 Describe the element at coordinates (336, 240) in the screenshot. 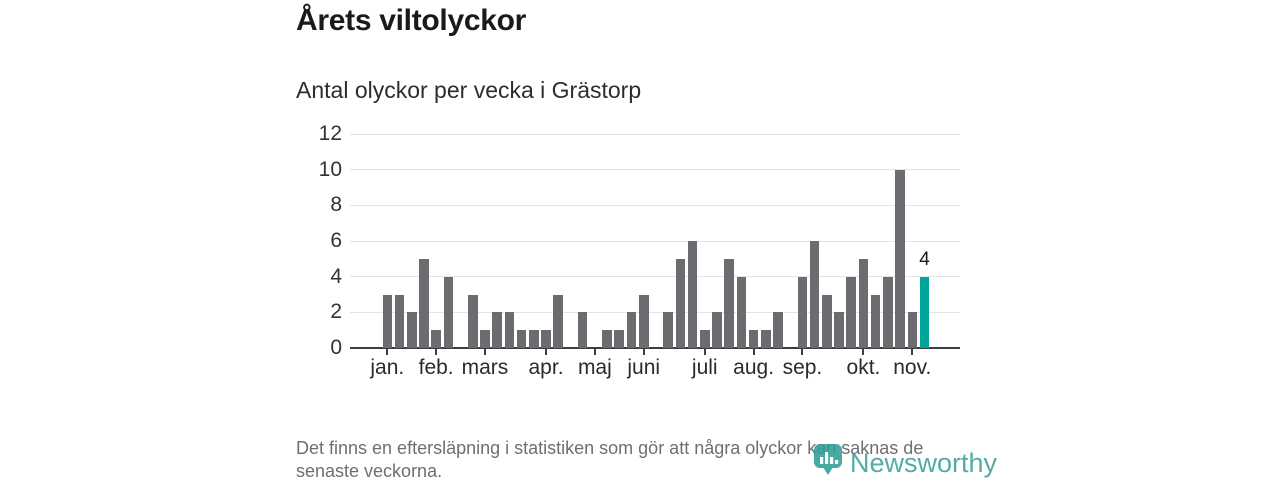

I see `y-axis-tick-label: 6` at that location.